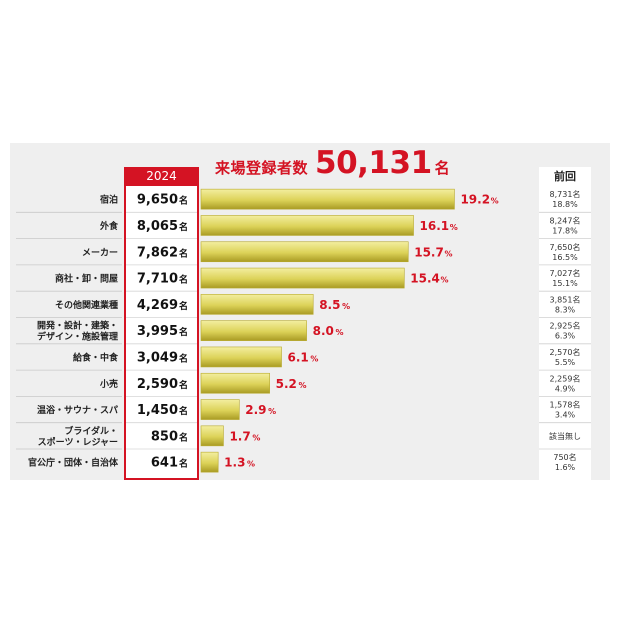 Image resolution: width=620 pixels, height=620 pixels. What do you see at coordinates (157, 305) in the screenshot?
I see `count-label: 4,269` at bounding box center [157, 305].